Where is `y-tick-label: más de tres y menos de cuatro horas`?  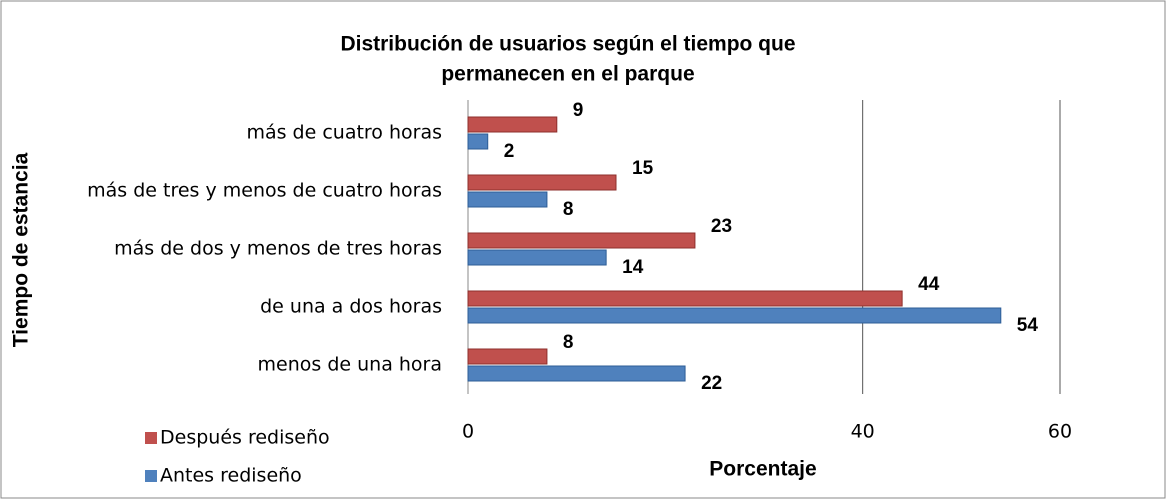 y-tick-label: más de tres y menos de cuatro horas is located at coordinates (264, 191).